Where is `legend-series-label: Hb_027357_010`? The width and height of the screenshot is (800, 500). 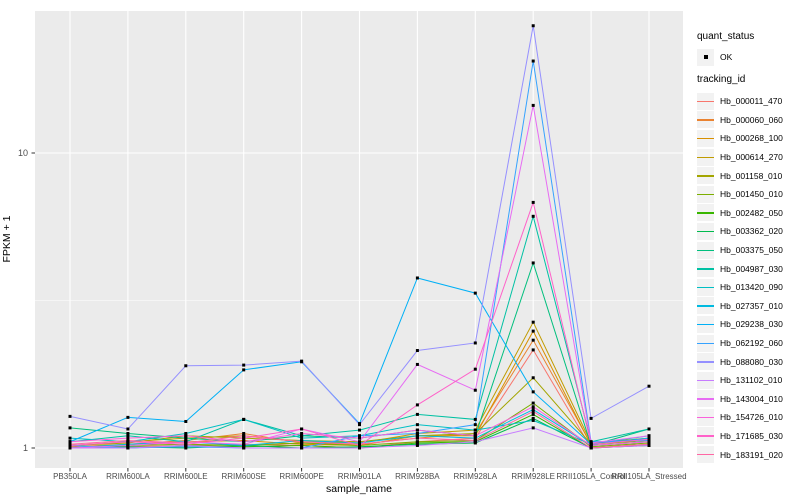 legend-series-label: Hb_027357_010 is located at coordinates (751, 305).